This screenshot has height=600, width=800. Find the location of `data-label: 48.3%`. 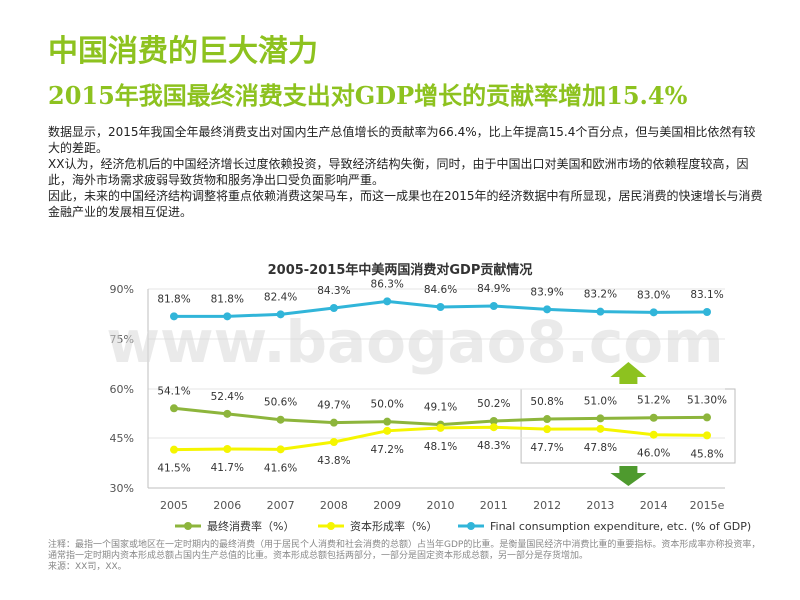

data-label: 48.3% is located at coordinates (493, 446).